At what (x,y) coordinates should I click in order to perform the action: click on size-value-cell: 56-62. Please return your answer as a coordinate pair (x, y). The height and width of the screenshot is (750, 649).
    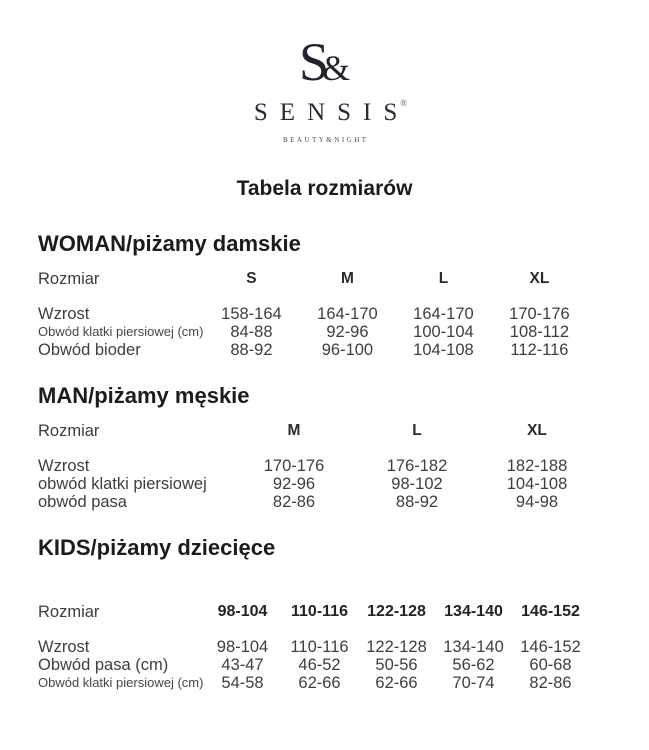
    Looking at the image, I should click on (473, 665).